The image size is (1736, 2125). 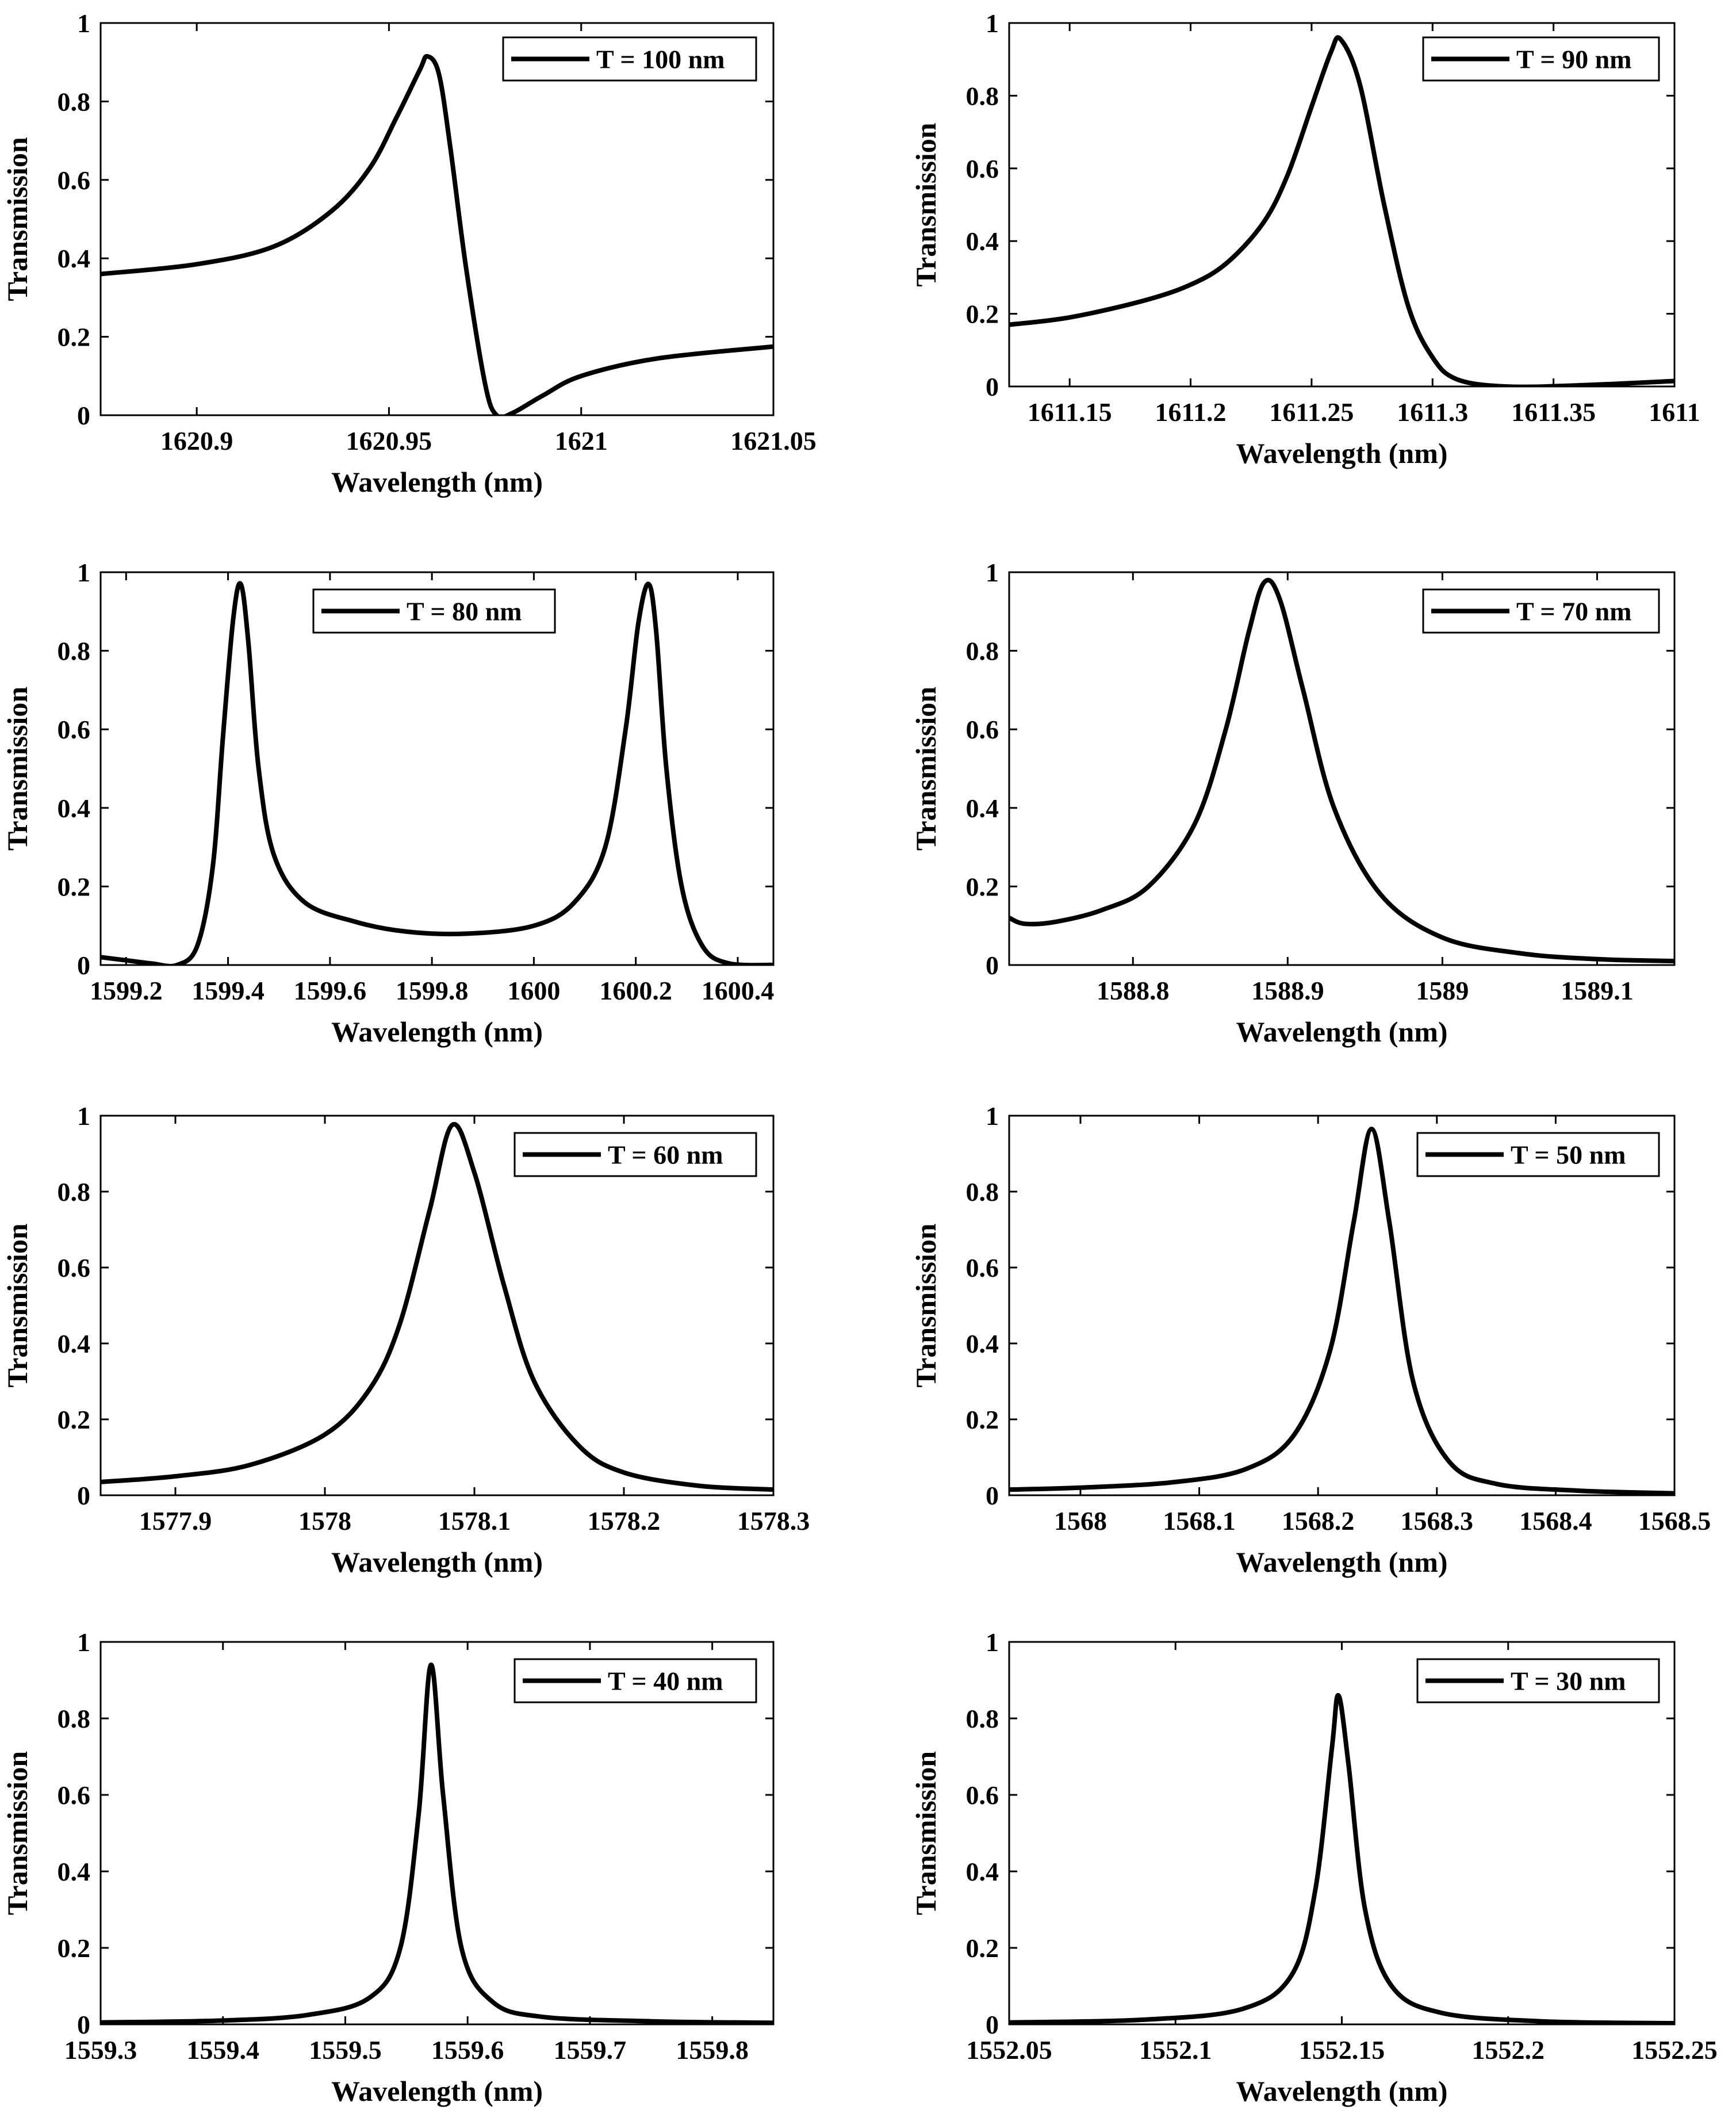 I want to click on x-tick-label: 1611, so click(x=1674, y=412).